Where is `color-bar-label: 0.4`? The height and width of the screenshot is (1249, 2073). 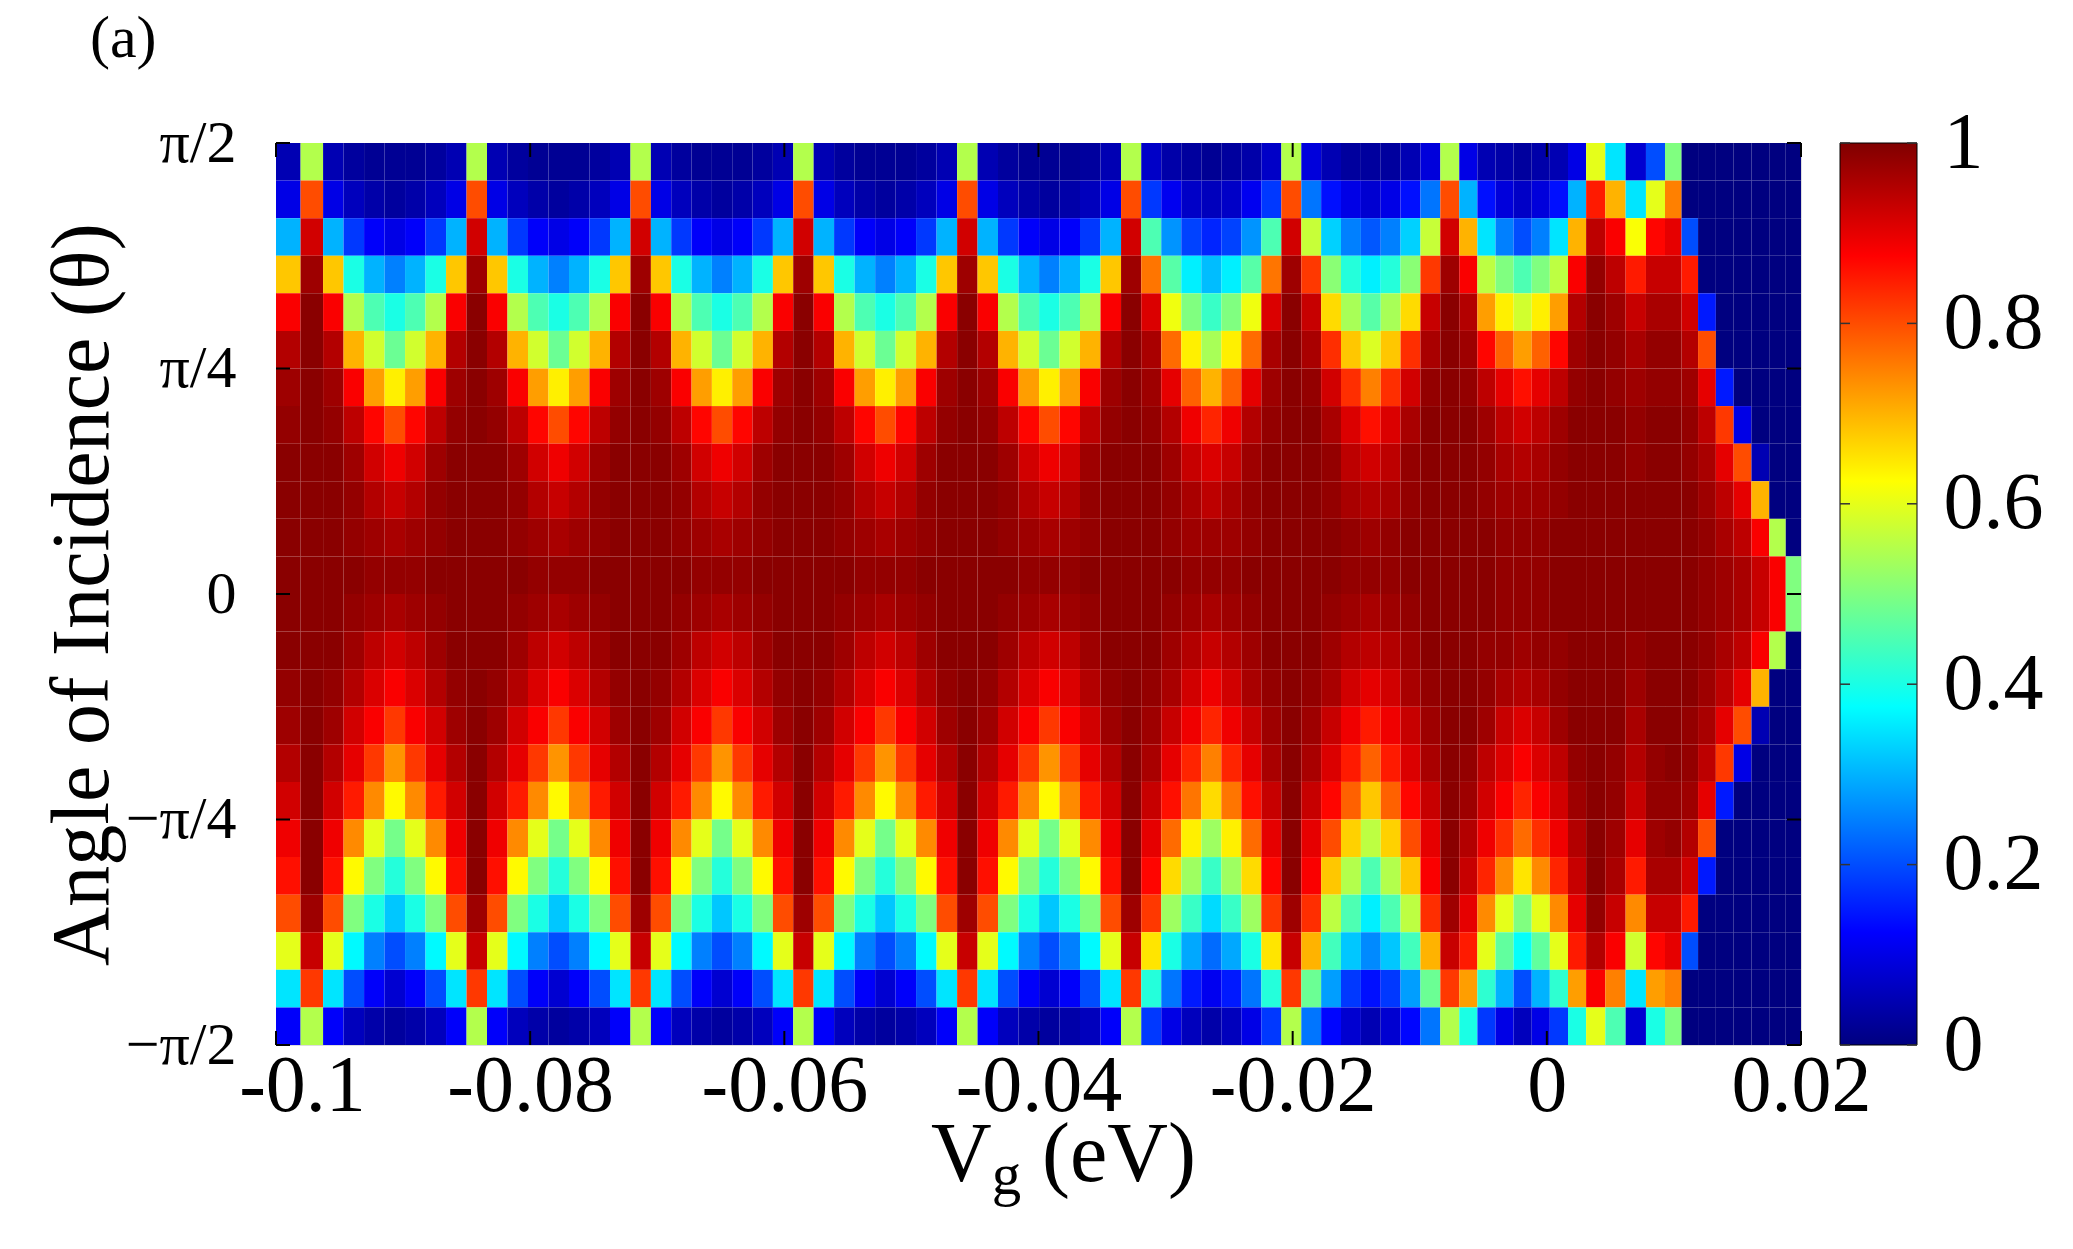
color-bar-label: 0.4 is located at coordinates (1993, 681).